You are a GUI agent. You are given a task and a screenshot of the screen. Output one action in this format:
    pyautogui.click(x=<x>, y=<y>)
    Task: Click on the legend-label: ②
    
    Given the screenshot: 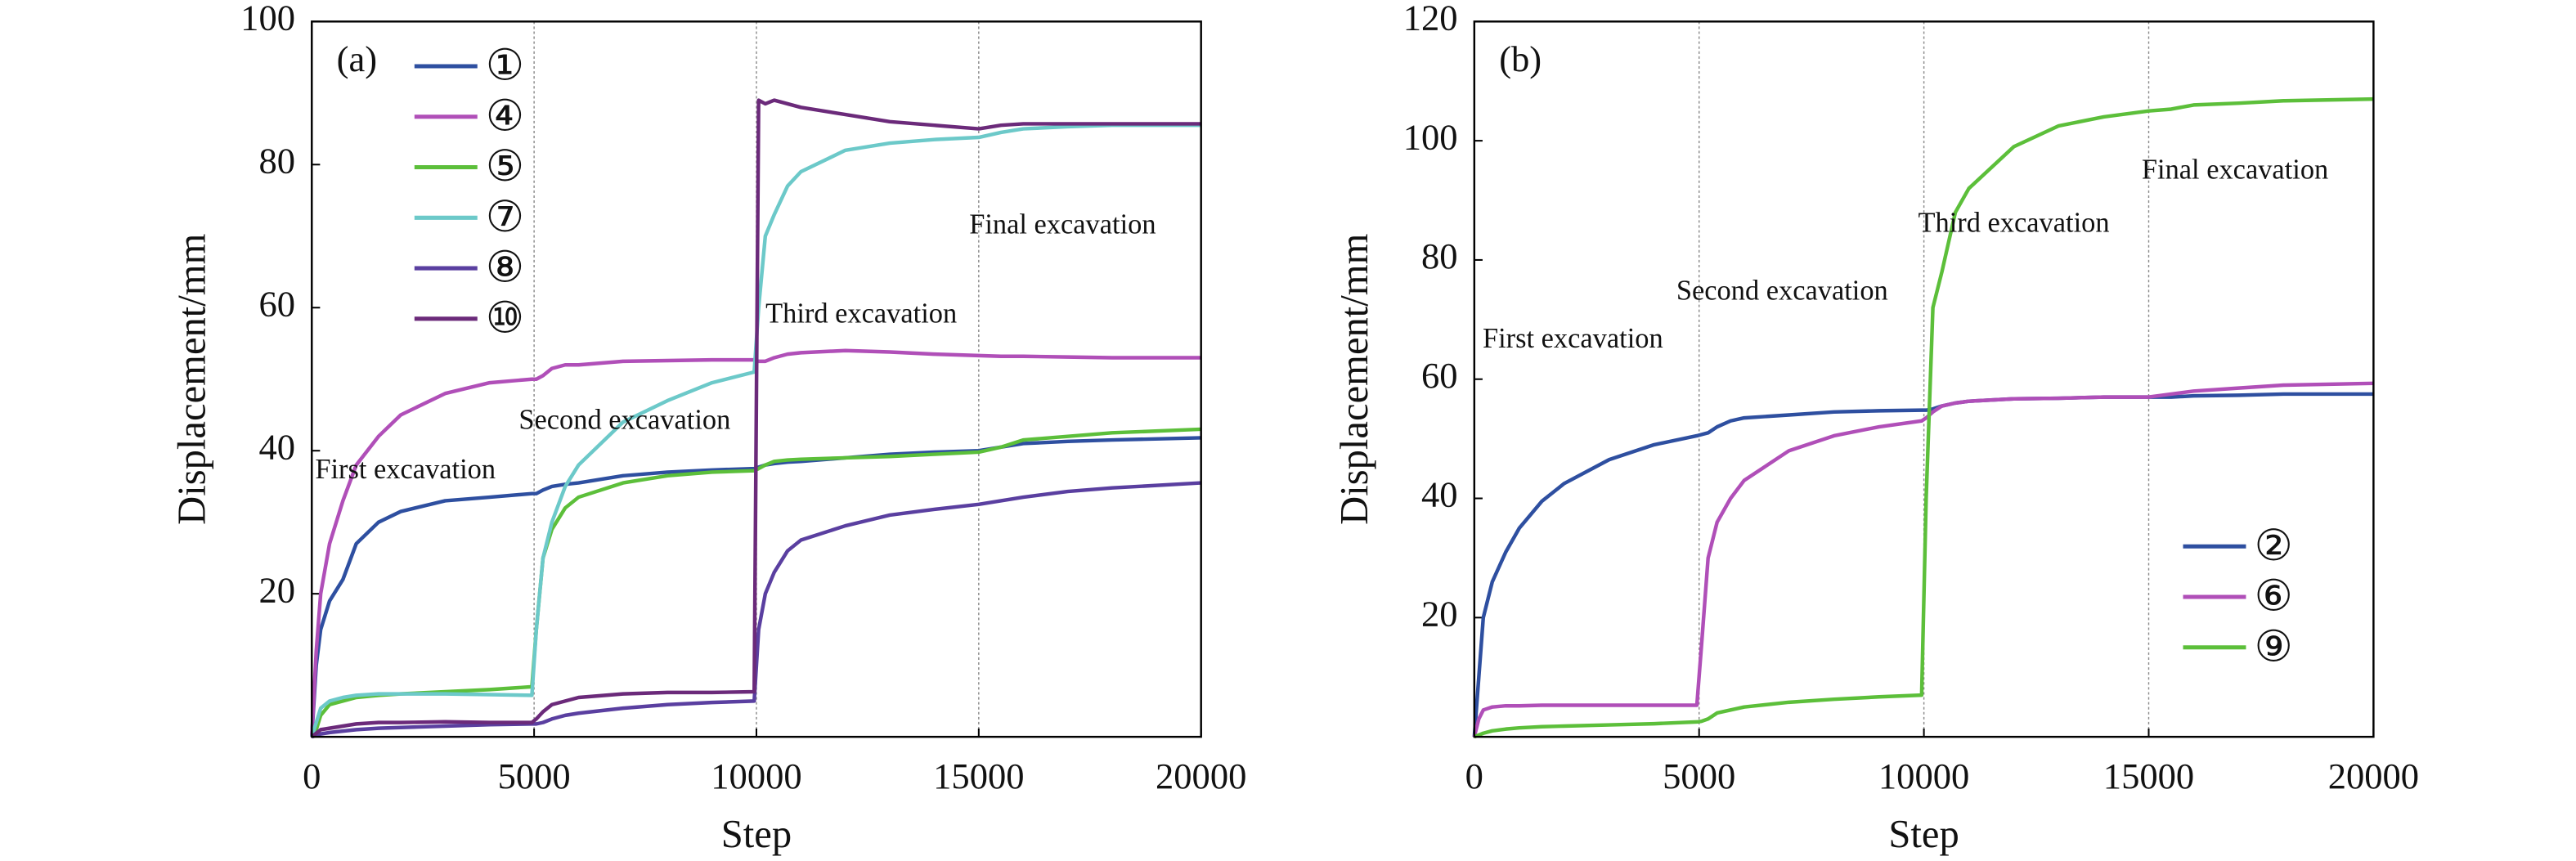 What is the action you would take?
    pyautogui.click(x=2274, y=546)
    